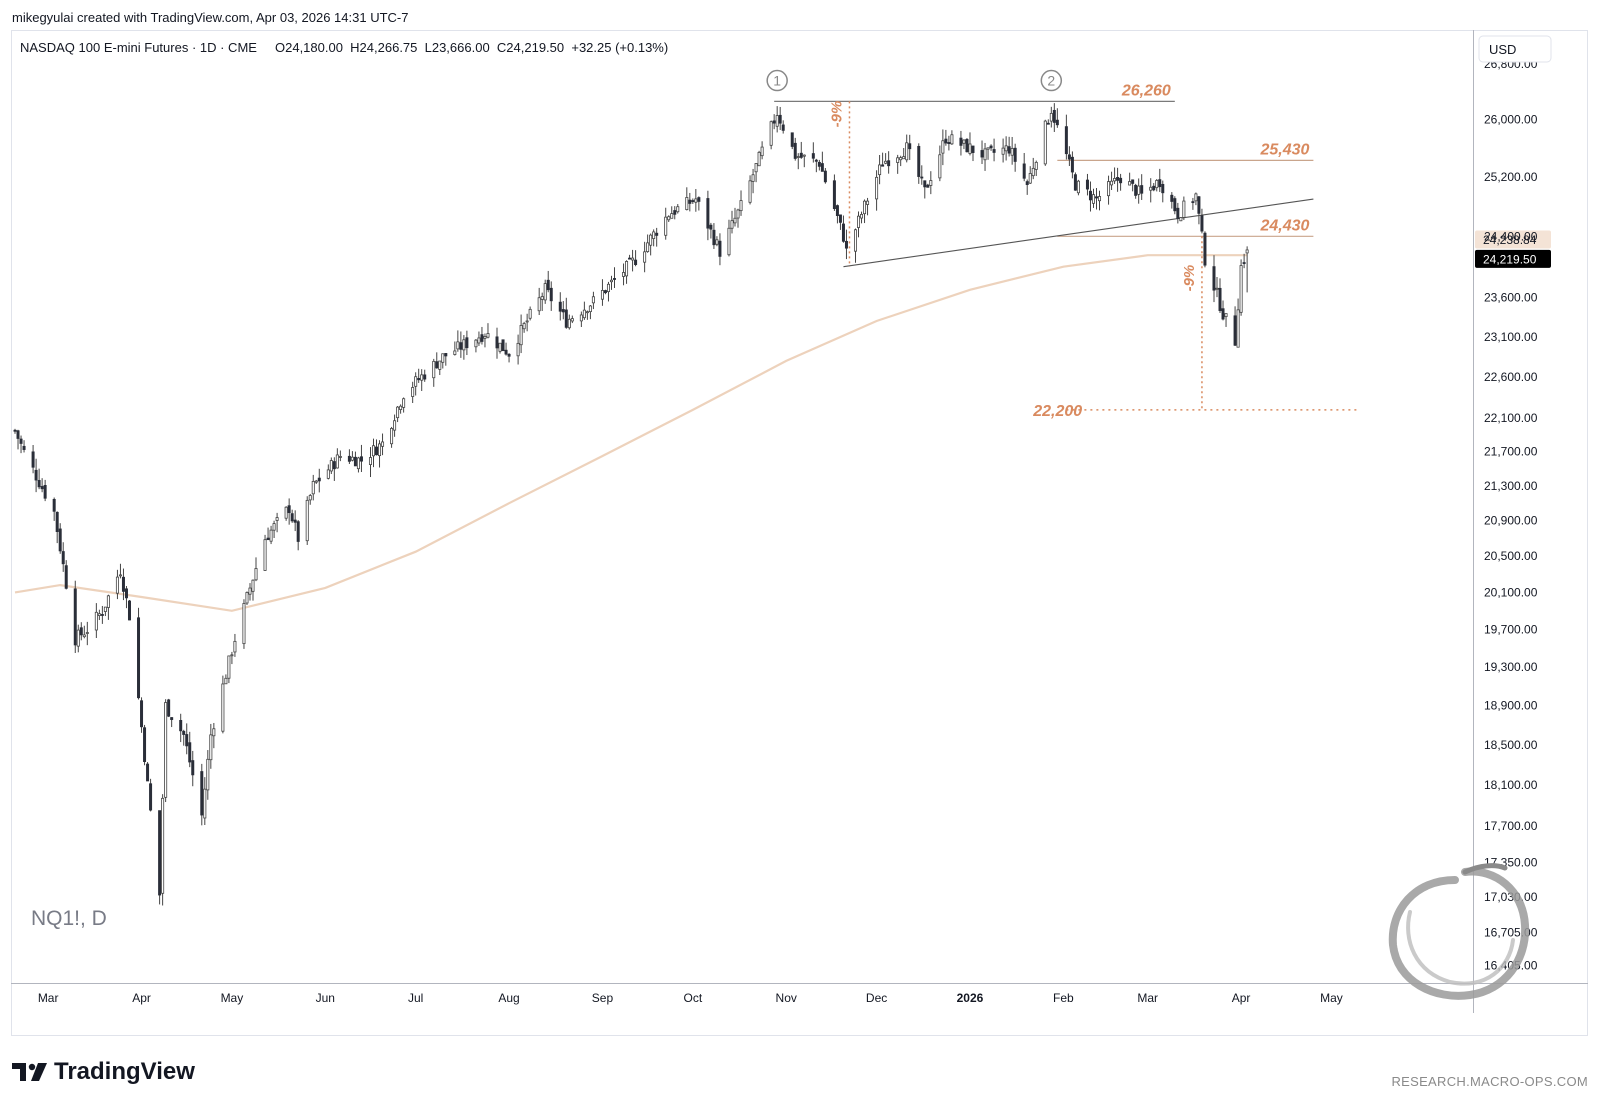 The width and height of the screenshot is (1600, 1104). I want to click on ma-price-label: 24,238.84, so click(1510, 240).